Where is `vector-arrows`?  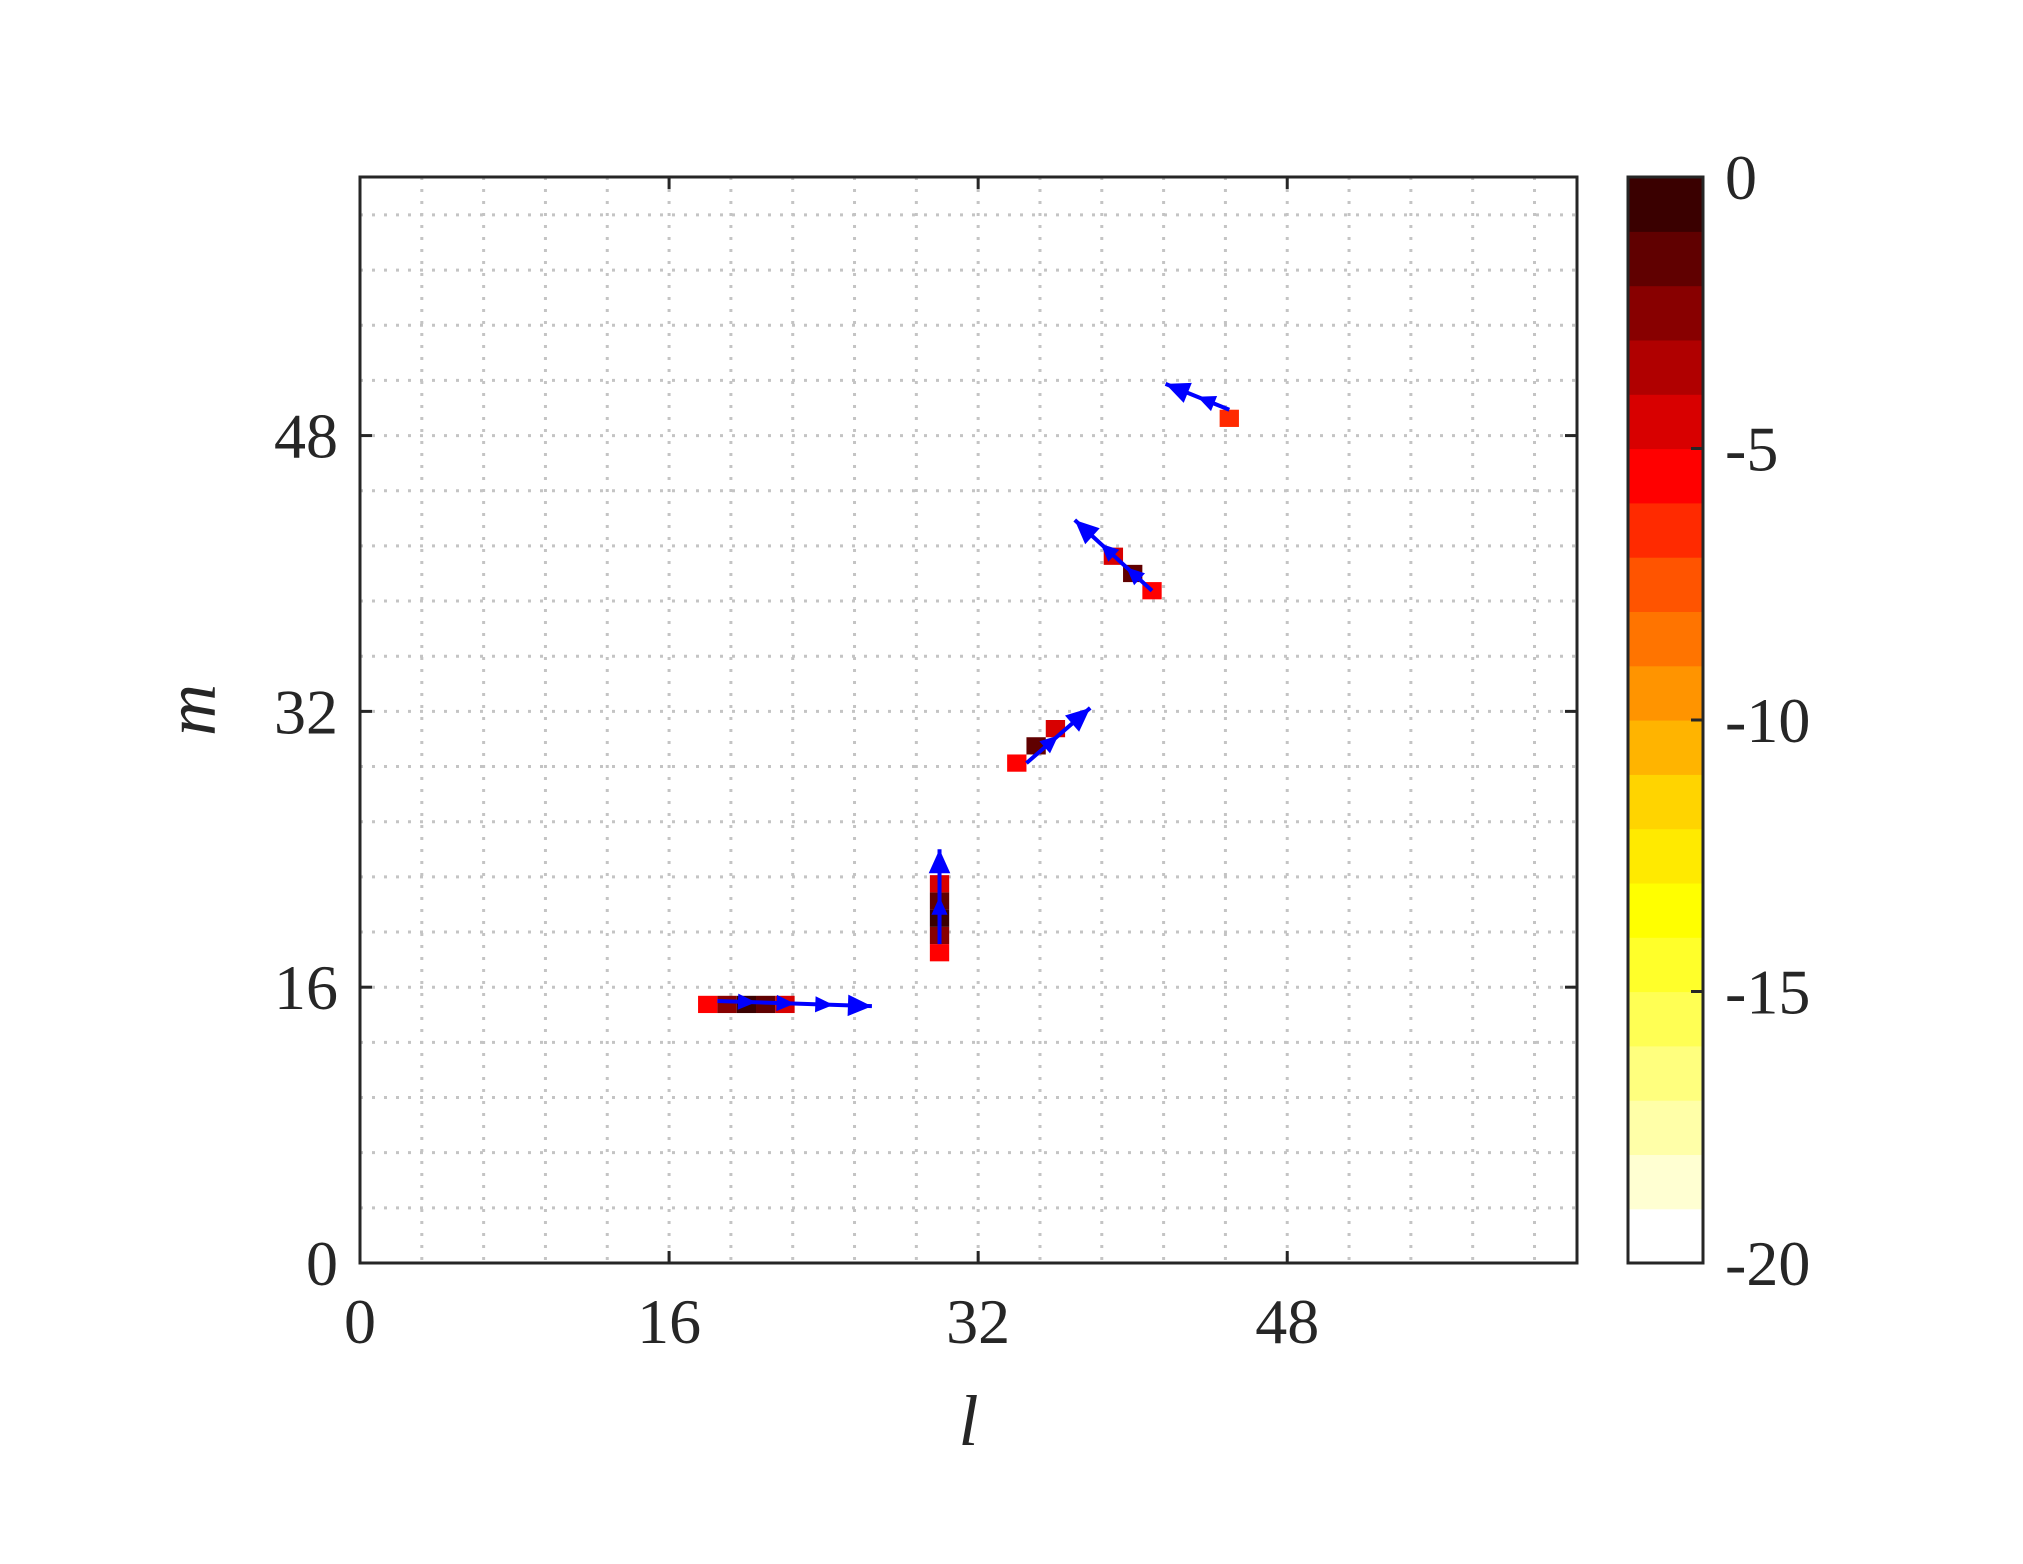
vector-arrows is located at coordinates (974, 699).